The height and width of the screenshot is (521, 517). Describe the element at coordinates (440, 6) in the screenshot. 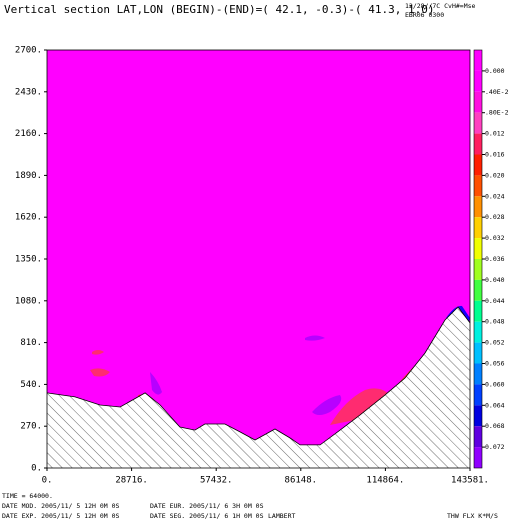

I see `corner-label: 12/28//7C CvH#=Mse` at that location.